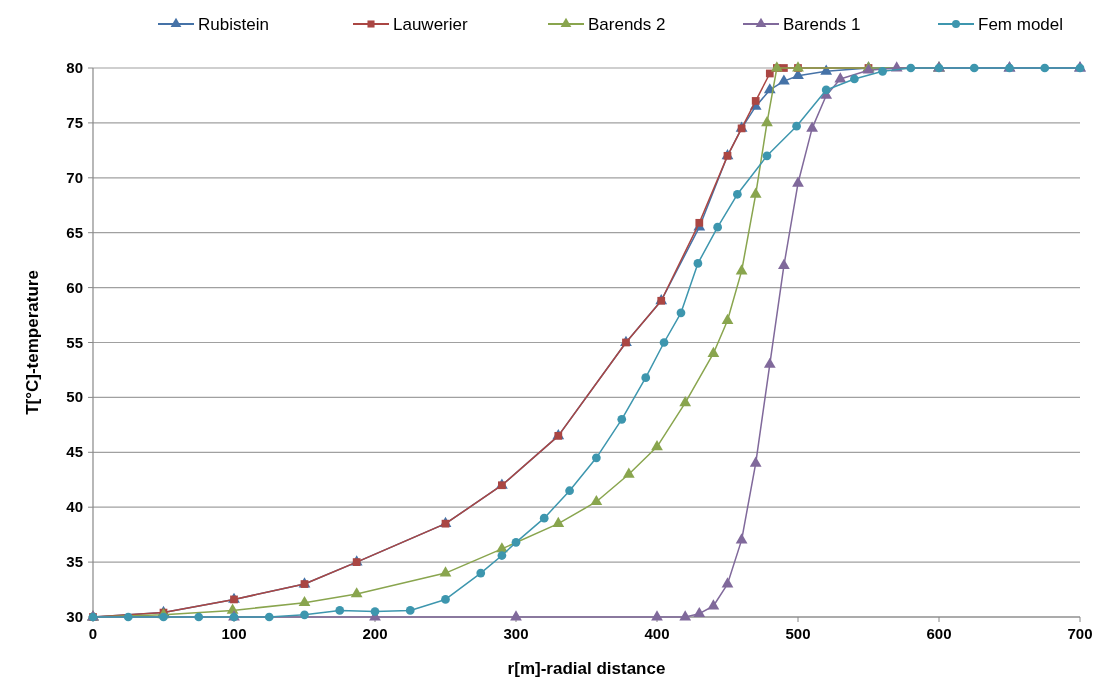  Describe the element at coordinates (74, 616) in the screenshot. I see `y-tick-label: 30` at that location.